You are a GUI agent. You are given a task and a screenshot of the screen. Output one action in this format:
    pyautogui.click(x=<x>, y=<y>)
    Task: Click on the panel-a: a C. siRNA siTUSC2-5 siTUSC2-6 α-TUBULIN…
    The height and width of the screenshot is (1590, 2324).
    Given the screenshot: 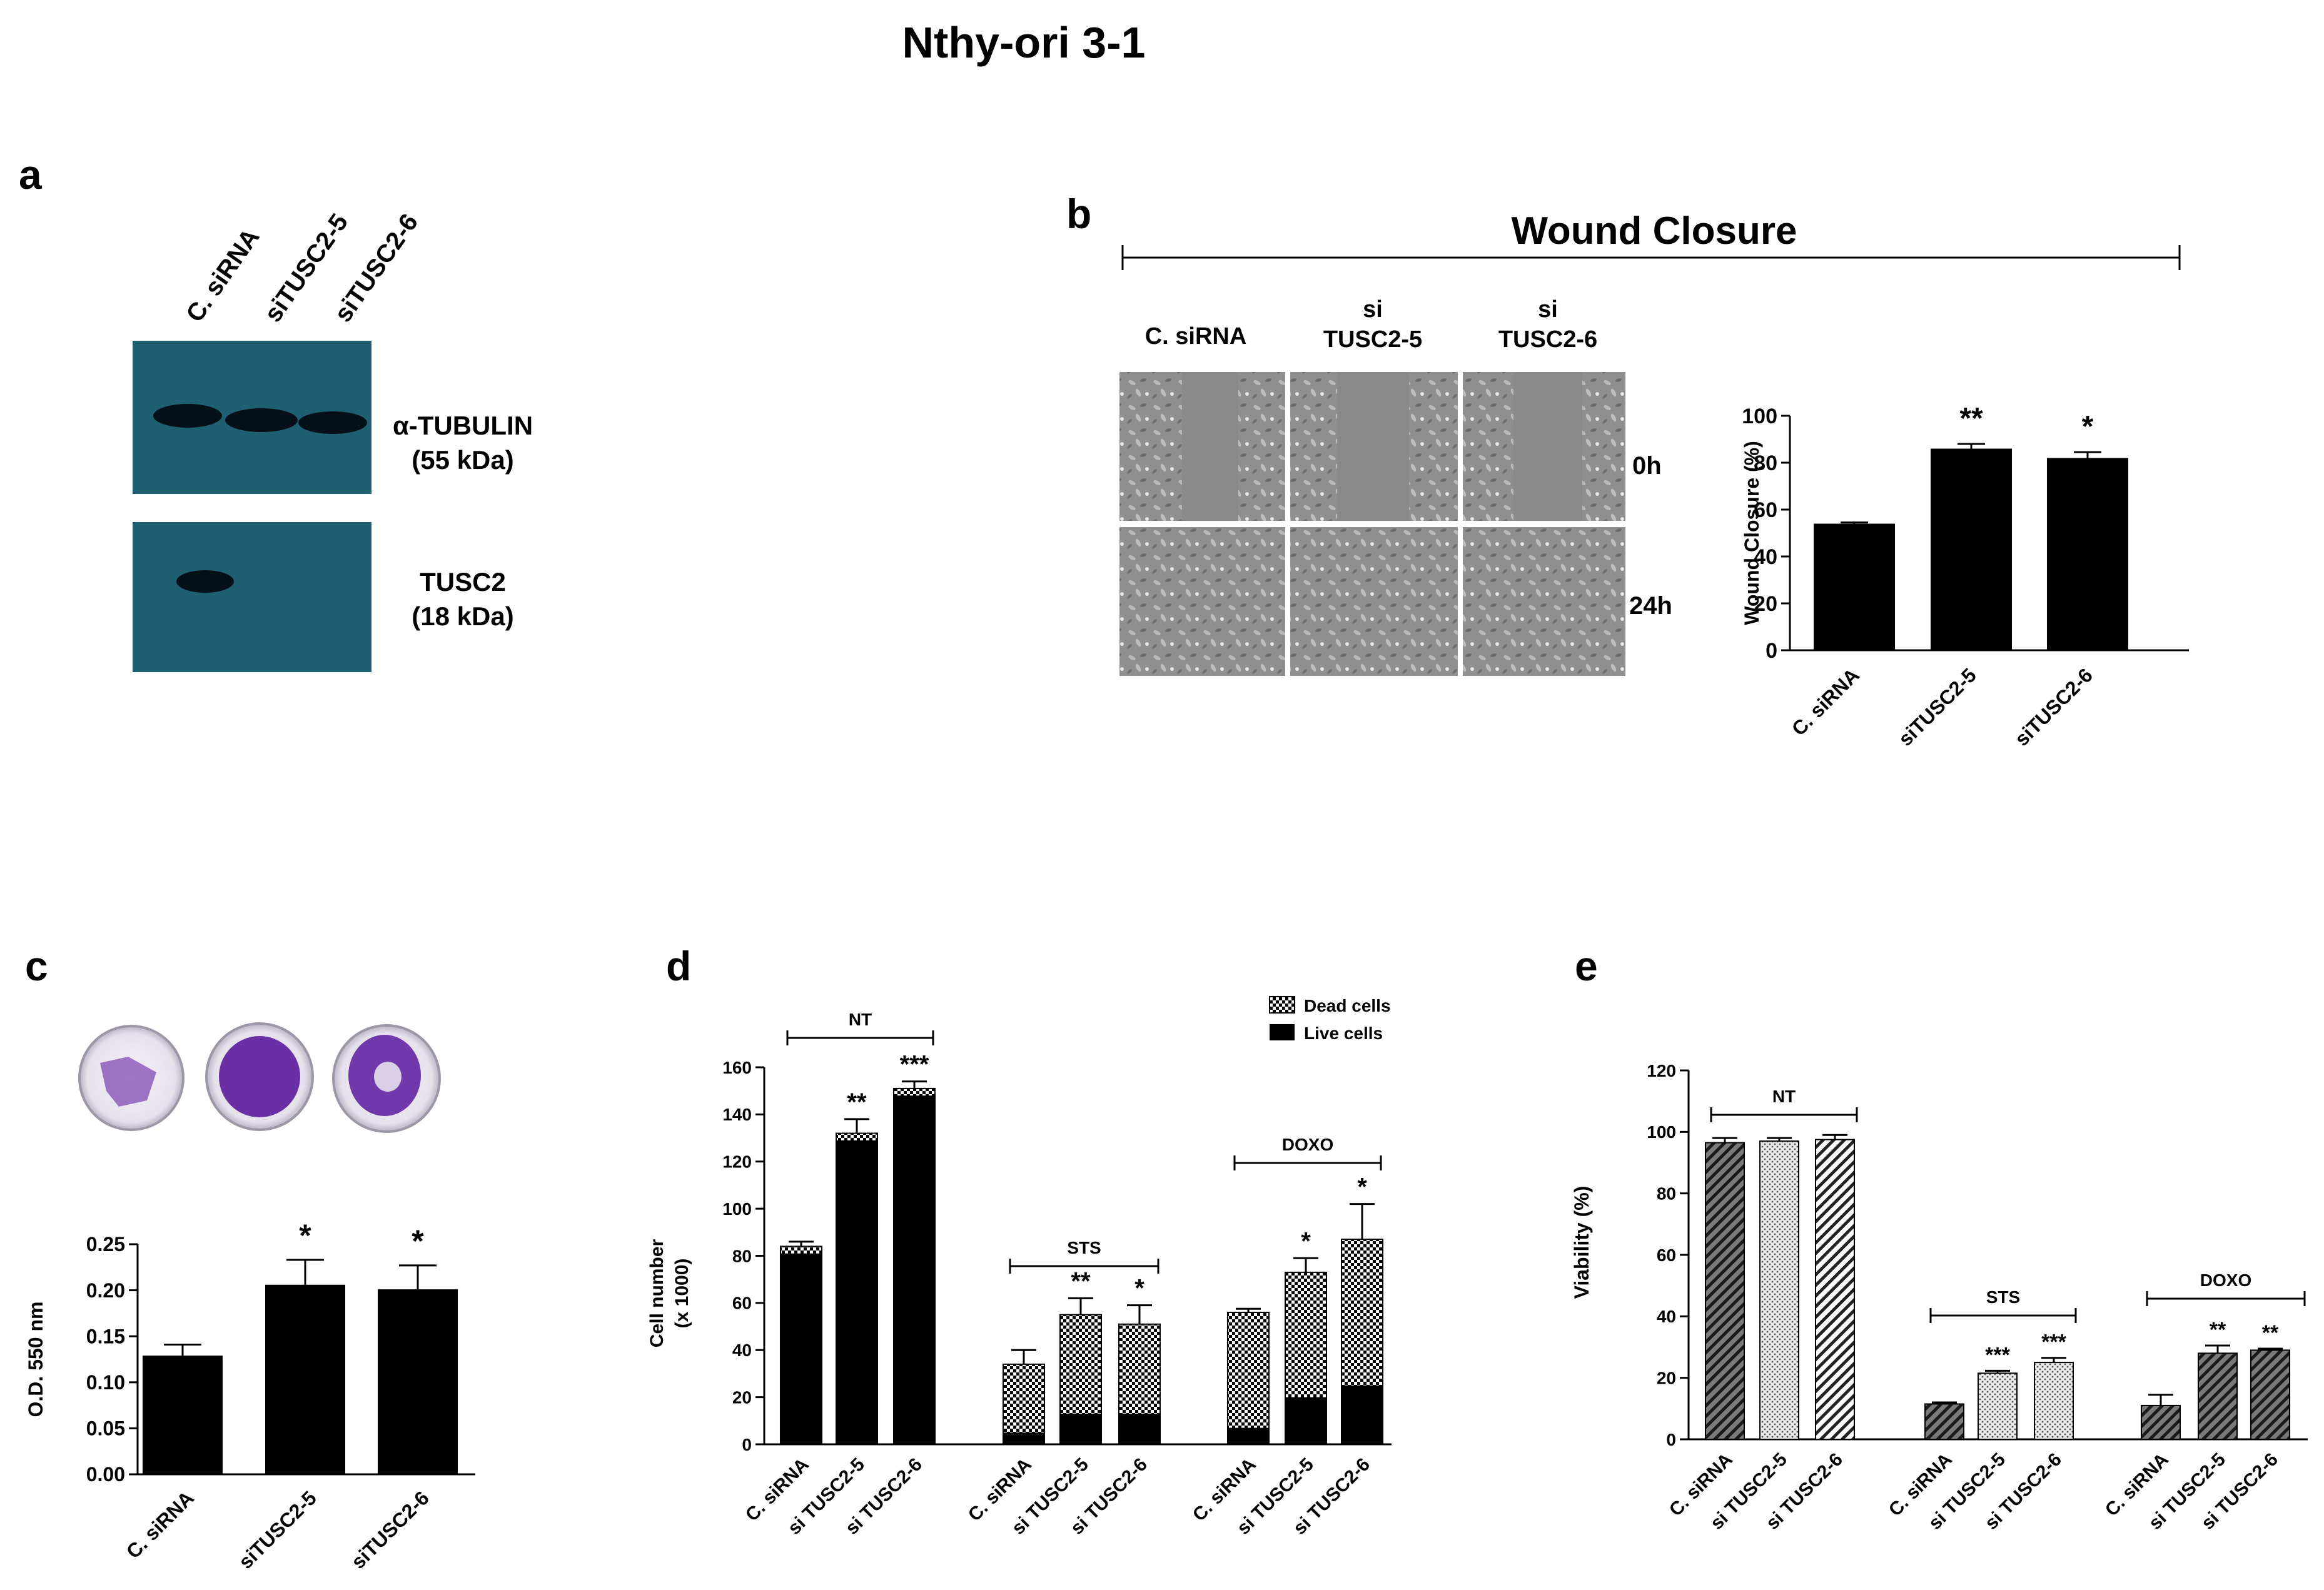 What is the action you would take?
    pyautogui.click(x=276, y=411)
    